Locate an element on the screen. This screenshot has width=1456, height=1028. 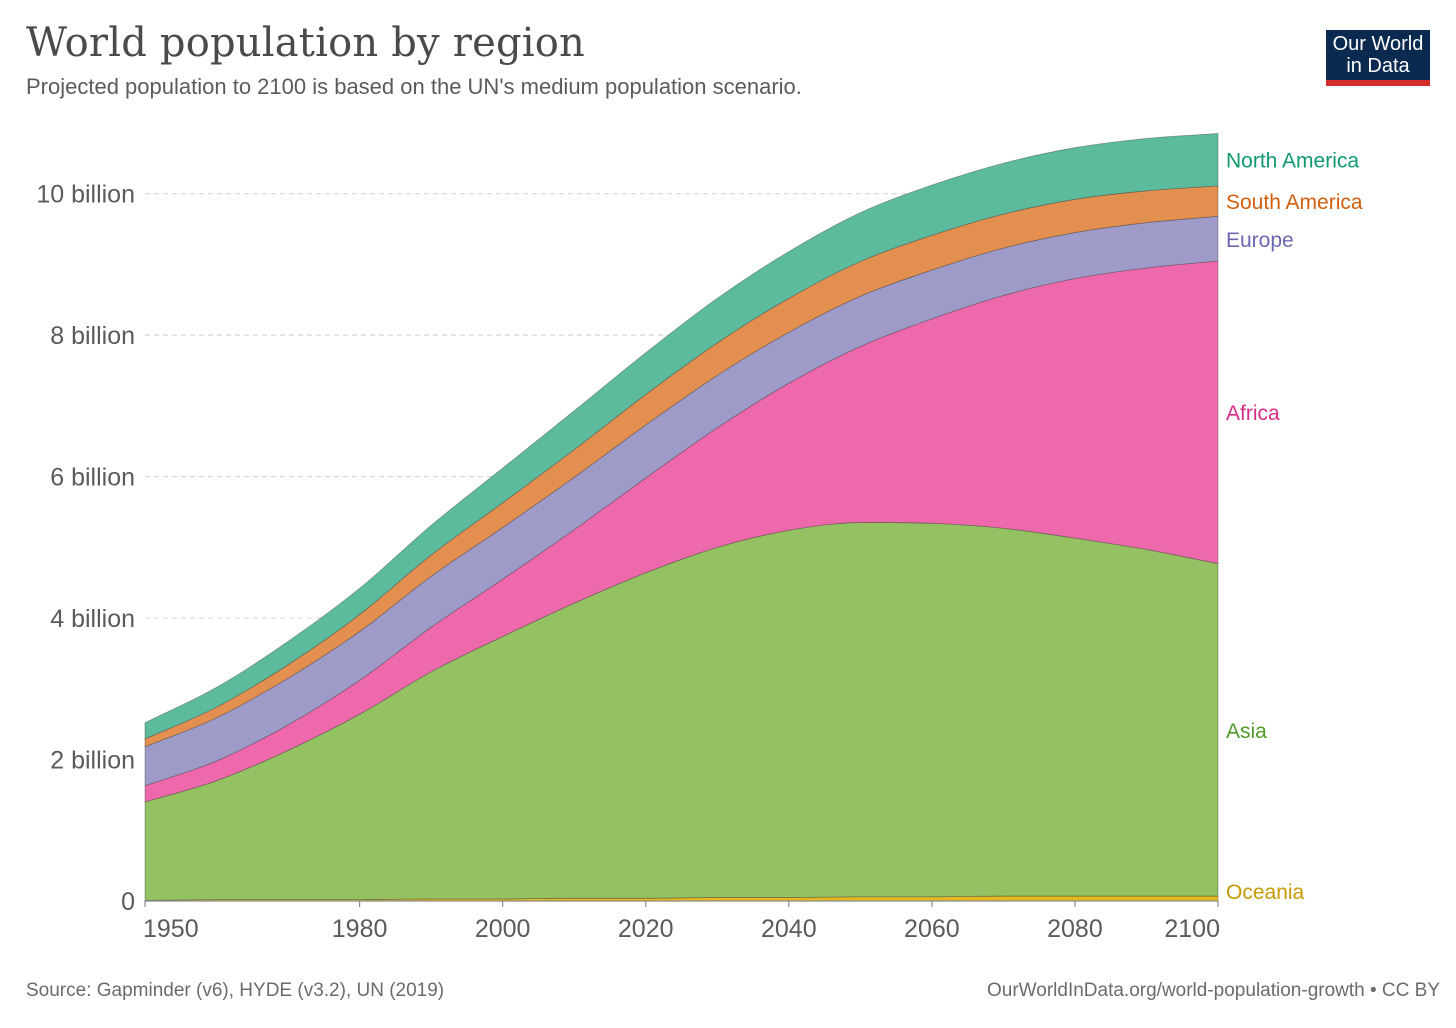
legend-label-asia: Asia is located at coordinates (1246, 731).